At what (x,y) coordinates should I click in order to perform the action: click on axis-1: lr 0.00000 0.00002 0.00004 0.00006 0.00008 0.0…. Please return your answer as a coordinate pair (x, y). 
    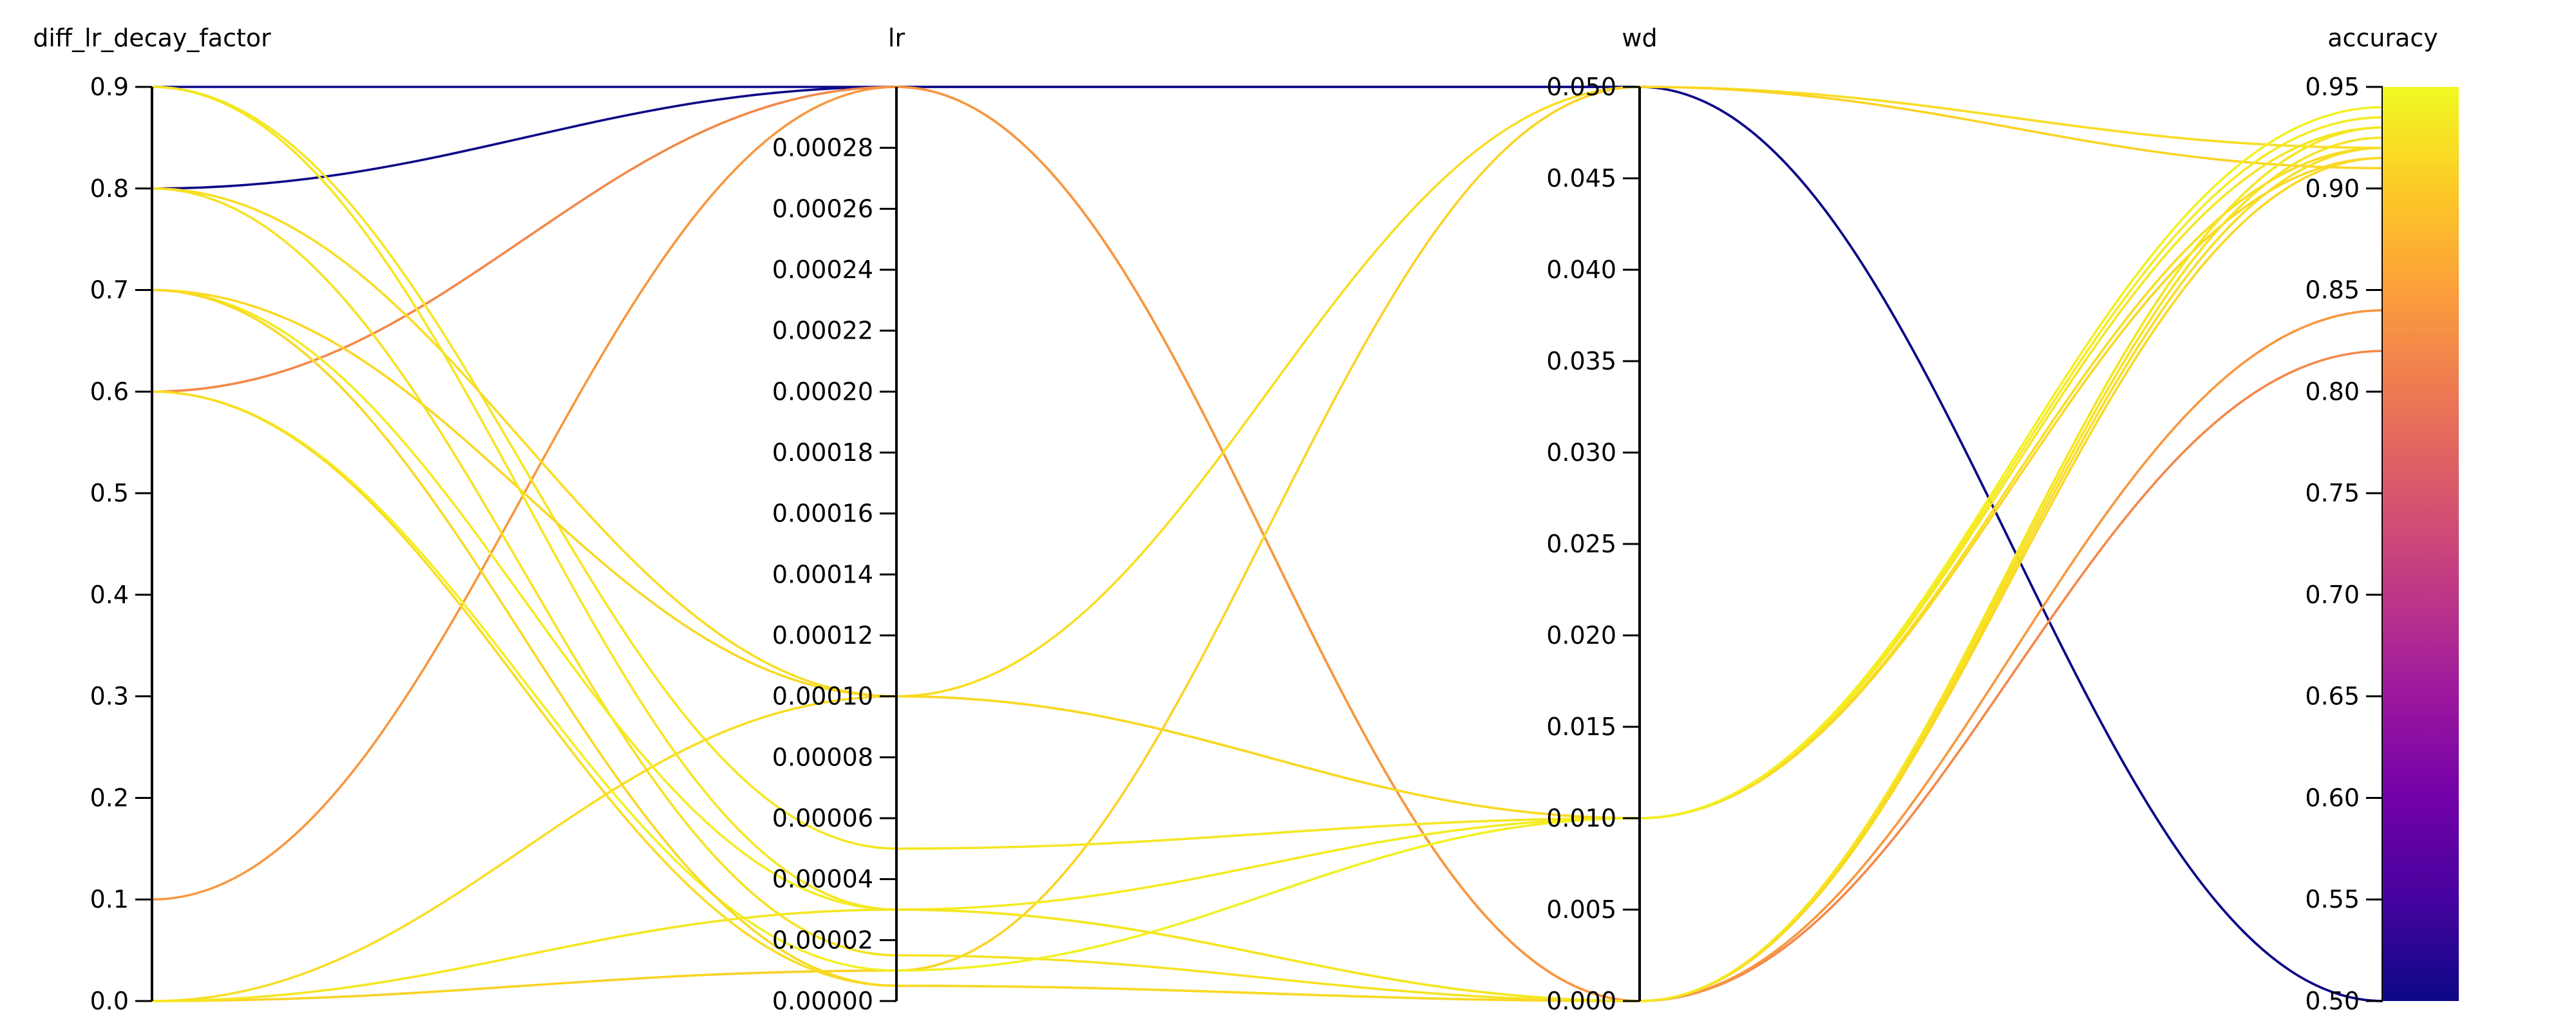
    Looking at the image, I should click on (839, 519).